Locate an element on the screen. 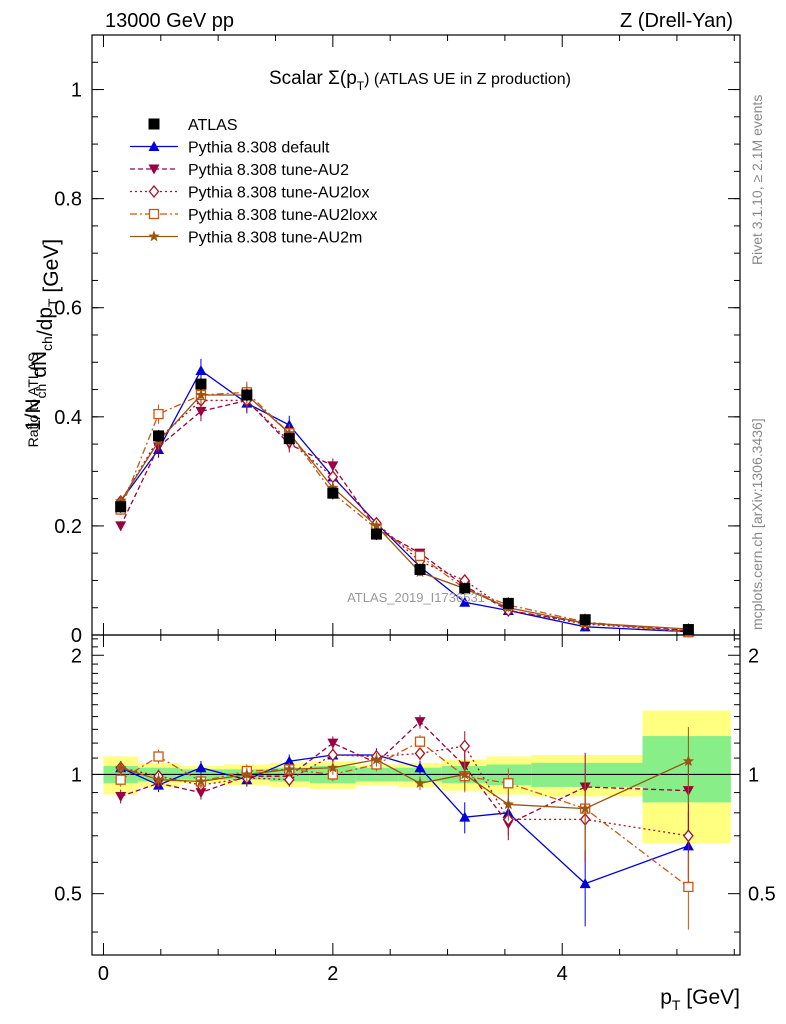 The width and height of the screenshot is (786, 1024). header-right: Z (Drell-Yan) is located at coordinates (676, 21).